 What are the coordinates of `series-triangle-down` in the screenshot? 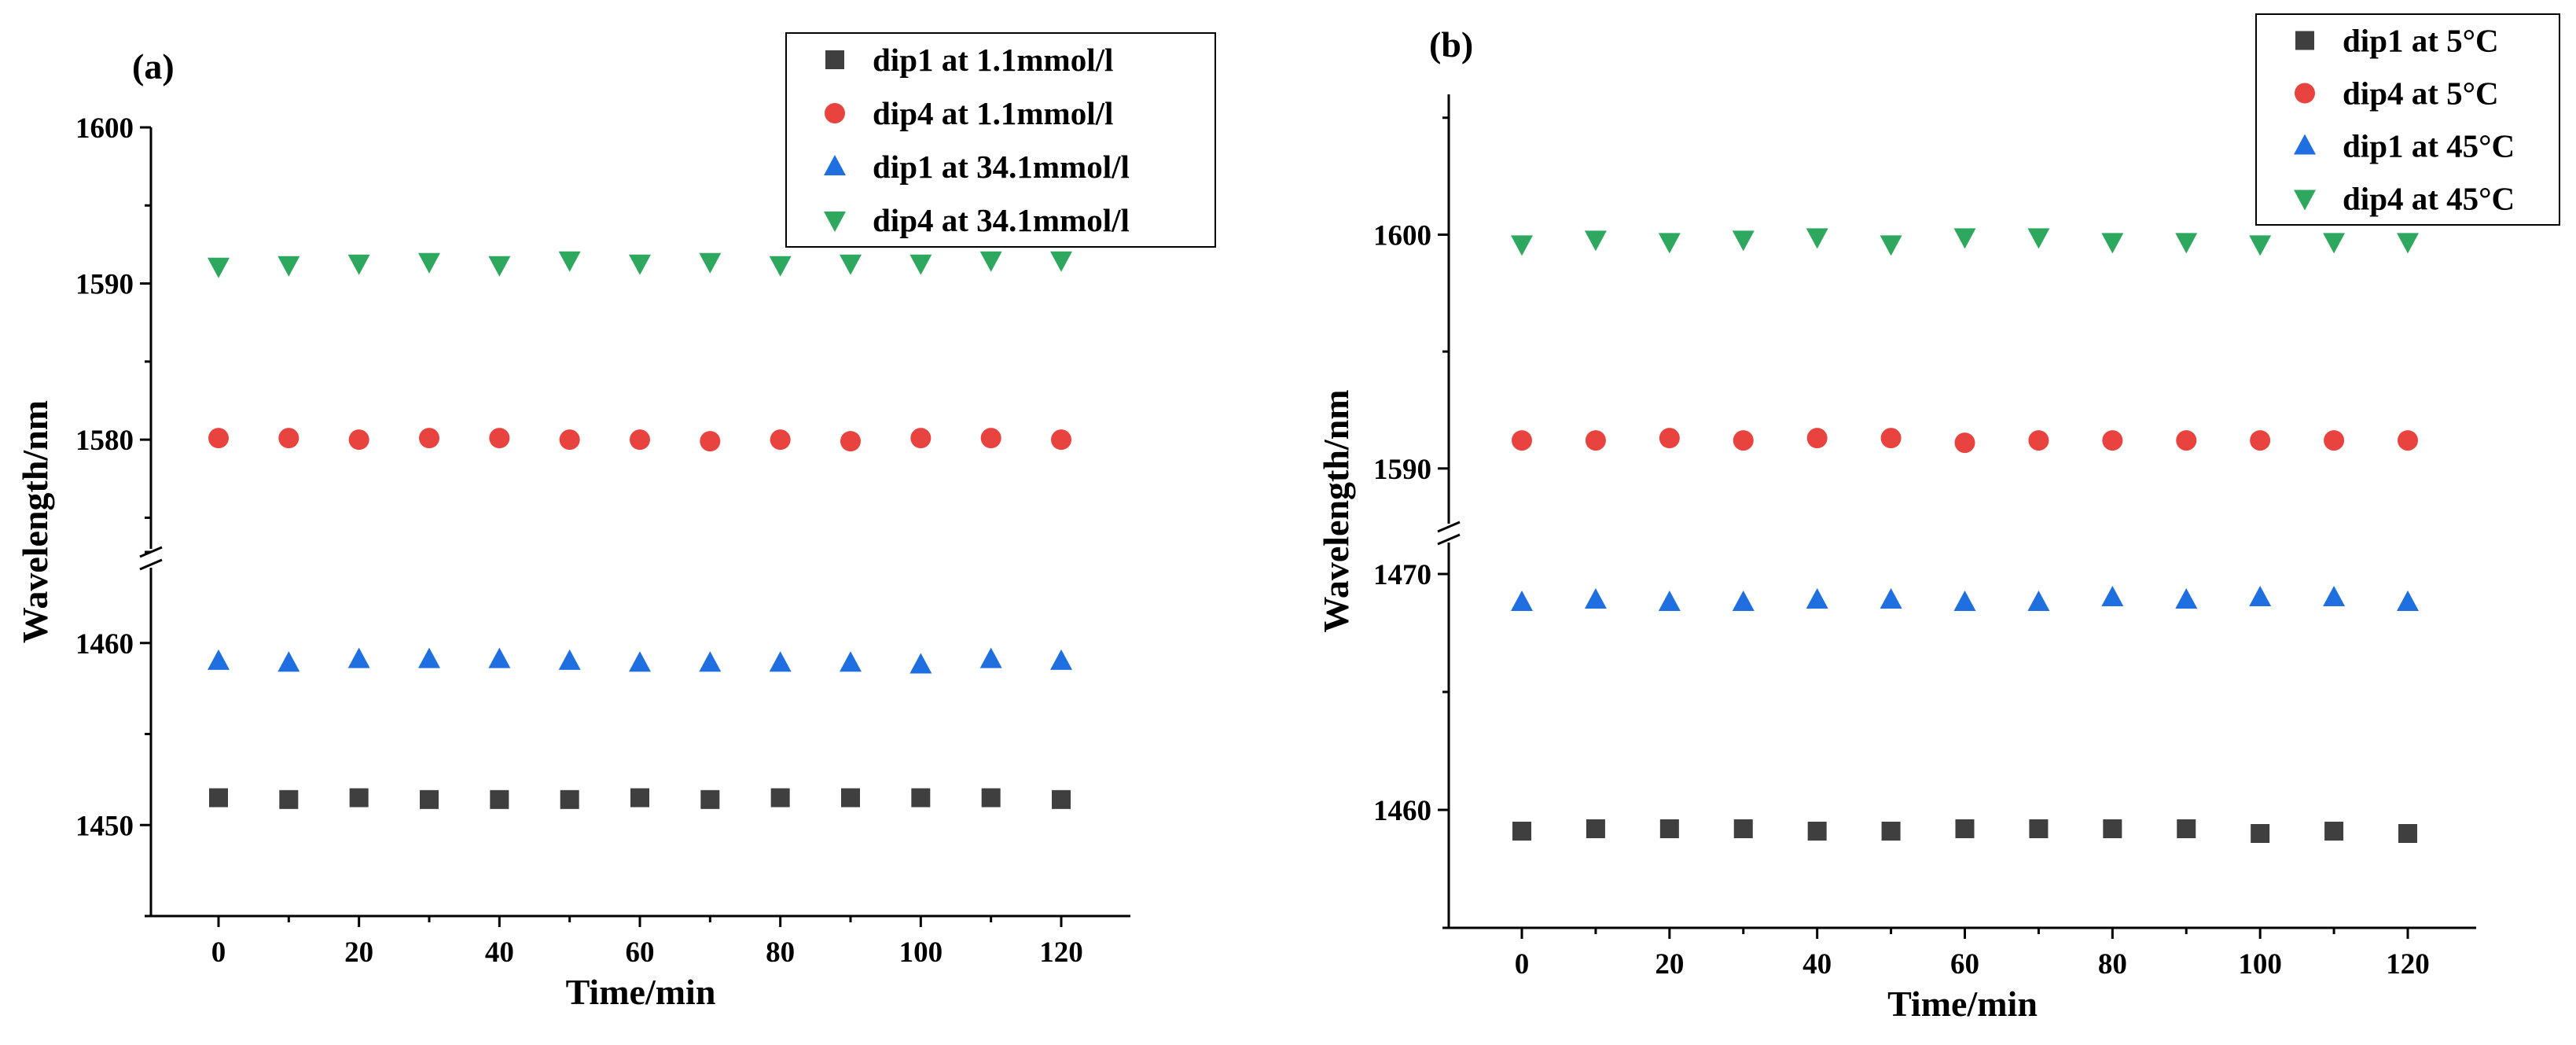 It's located at (640, 264).